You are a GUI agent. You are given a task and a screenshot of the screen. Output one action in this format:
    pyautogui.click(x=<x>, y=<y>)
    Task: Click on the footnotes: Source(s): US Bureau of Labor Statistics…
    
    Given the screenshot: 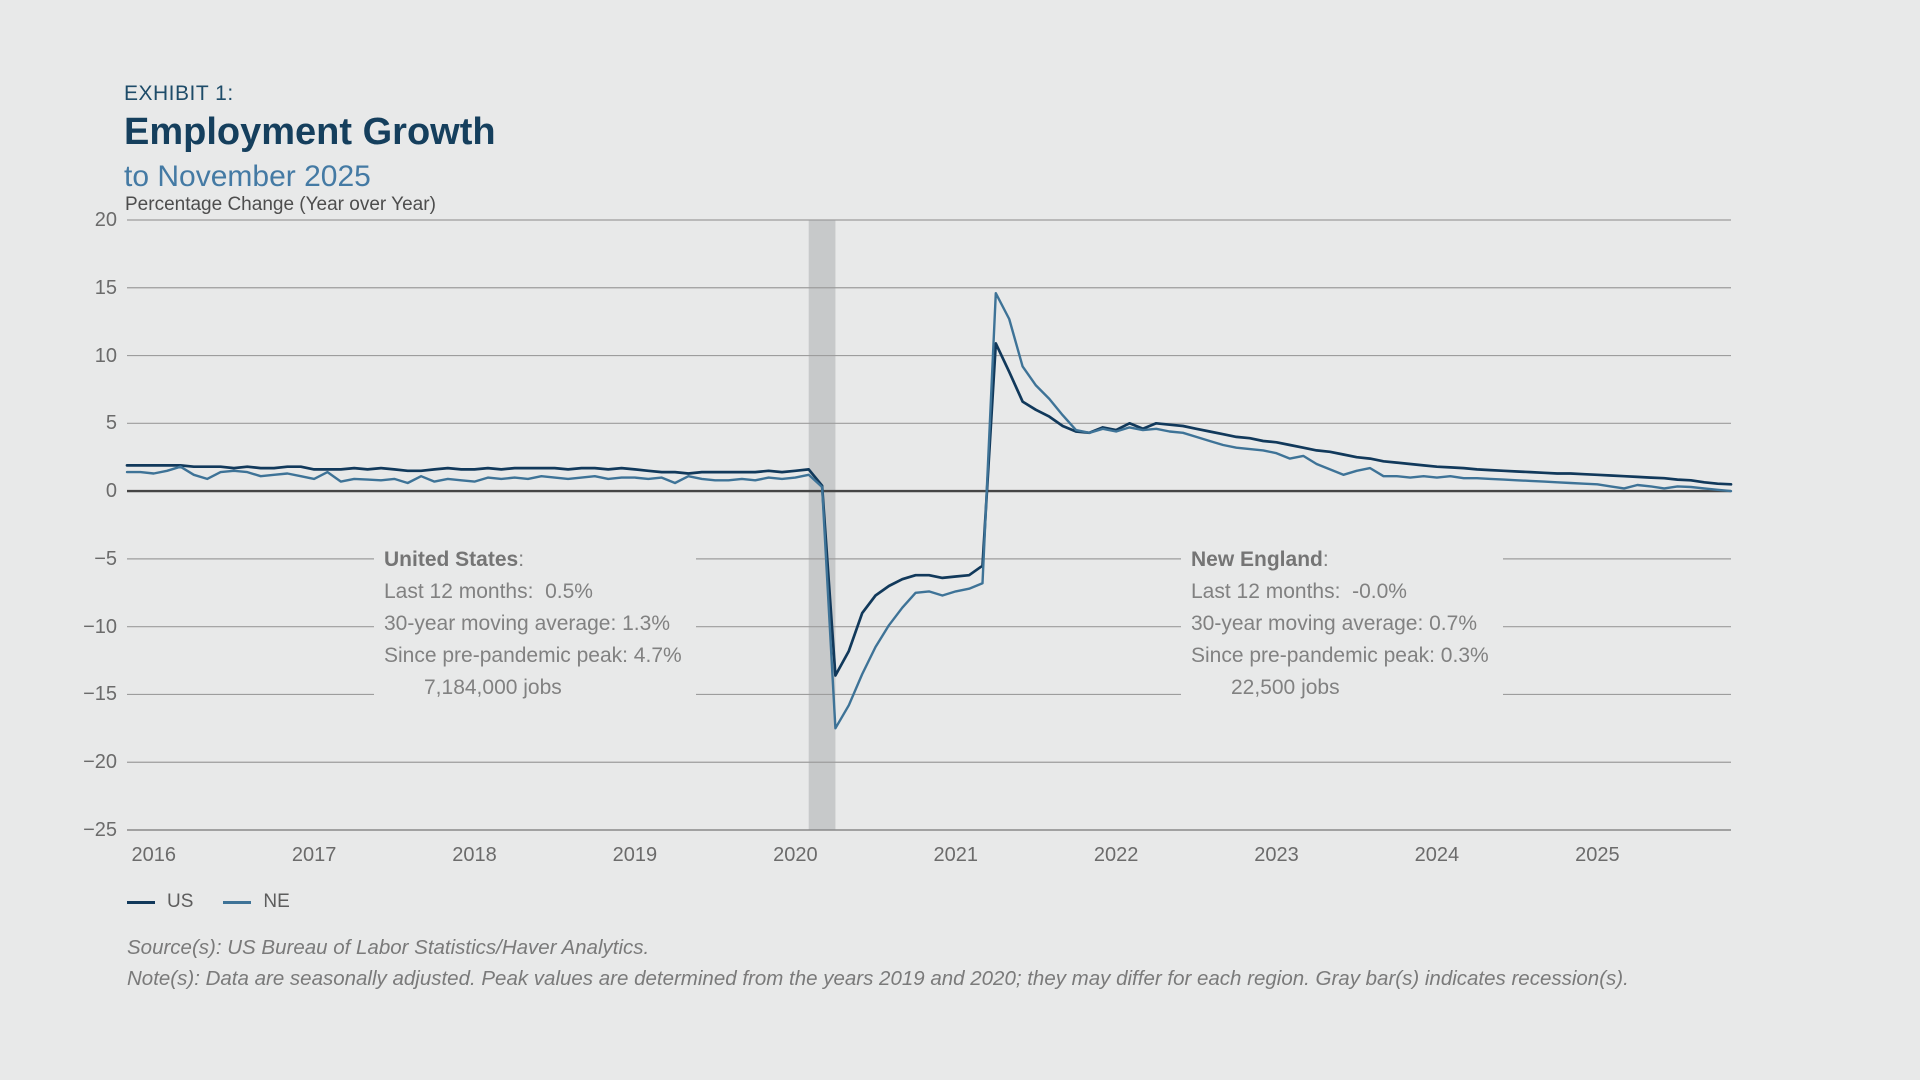 What is the action you would take?
    pyautogui.click(x=909, y=963)
    